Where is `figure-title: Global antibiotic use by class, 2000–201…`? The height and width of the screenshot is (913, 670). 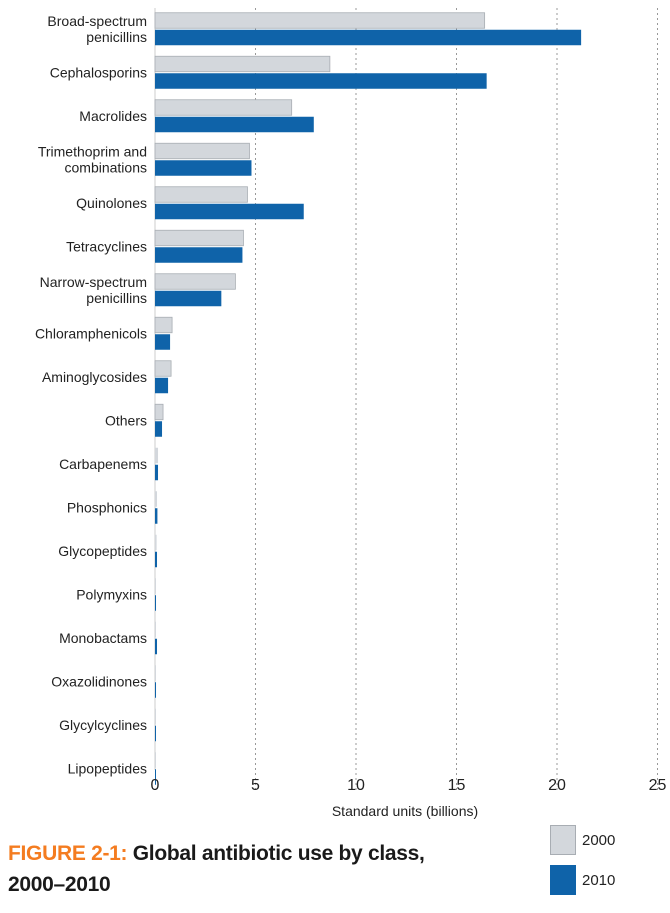
figure-title: Global antibiotic use by class, 2000–201… is located at coordinates (216, 869).